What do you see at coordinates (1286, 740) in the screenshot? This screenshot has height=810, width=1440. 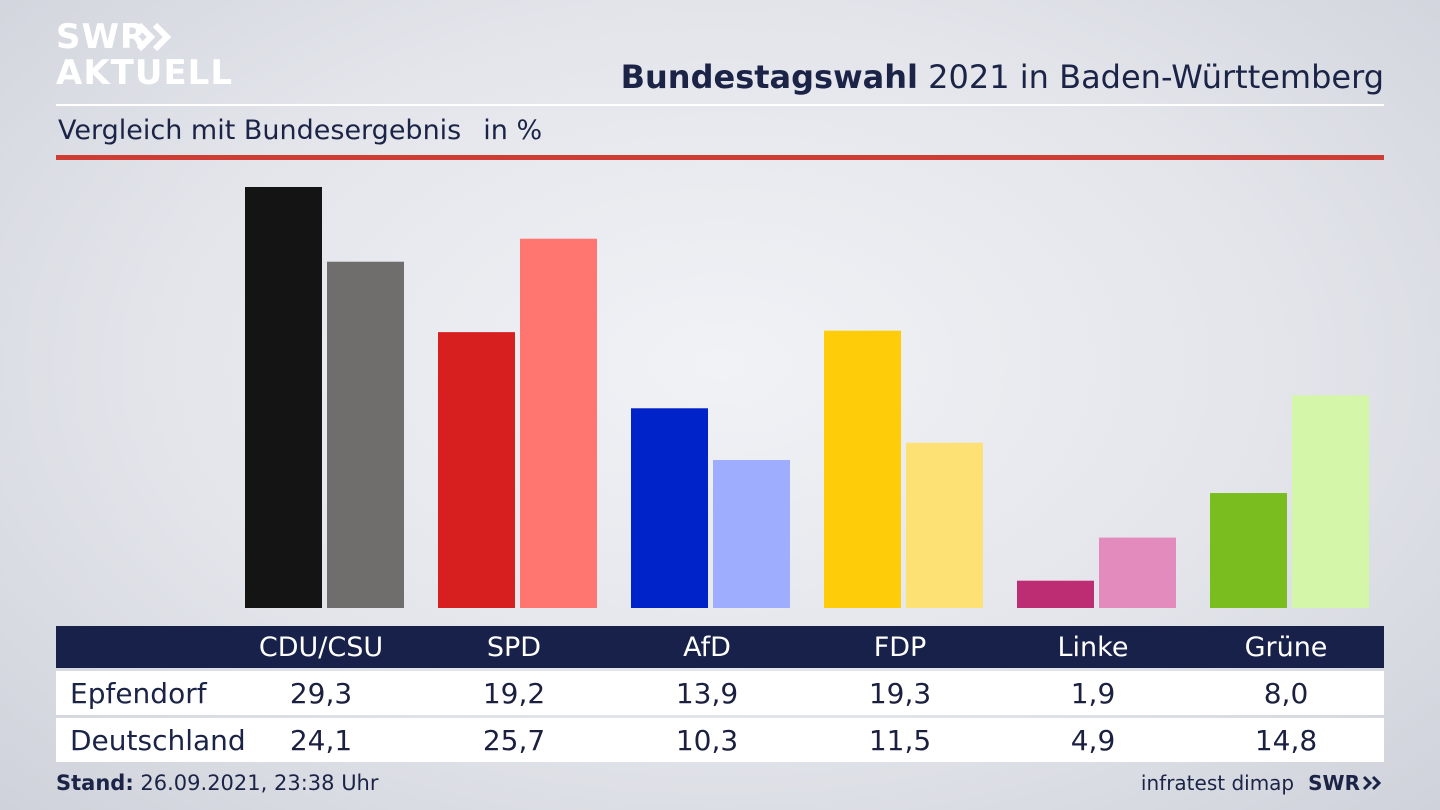 I see `value-cell: 14,8` at bounding box center [1286, 740].